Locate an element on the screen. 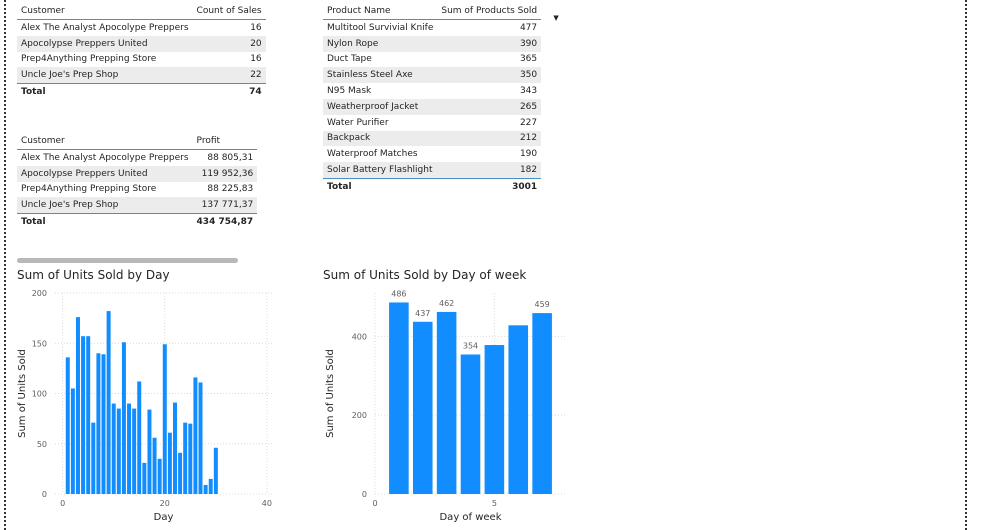  column-header-product-name: Product Name is located at coordinates (359, 11).